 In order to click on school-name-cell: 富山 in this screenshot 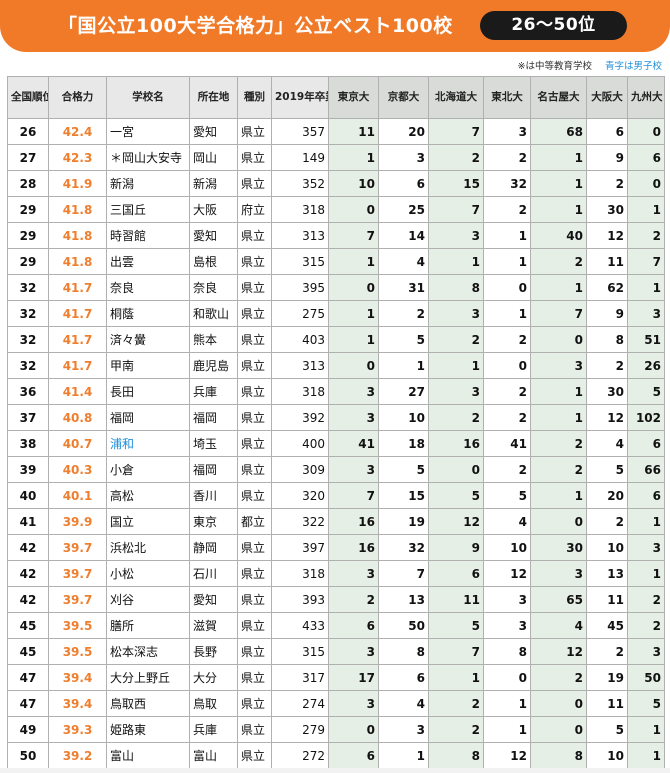, I will do `click(148, 755)`.